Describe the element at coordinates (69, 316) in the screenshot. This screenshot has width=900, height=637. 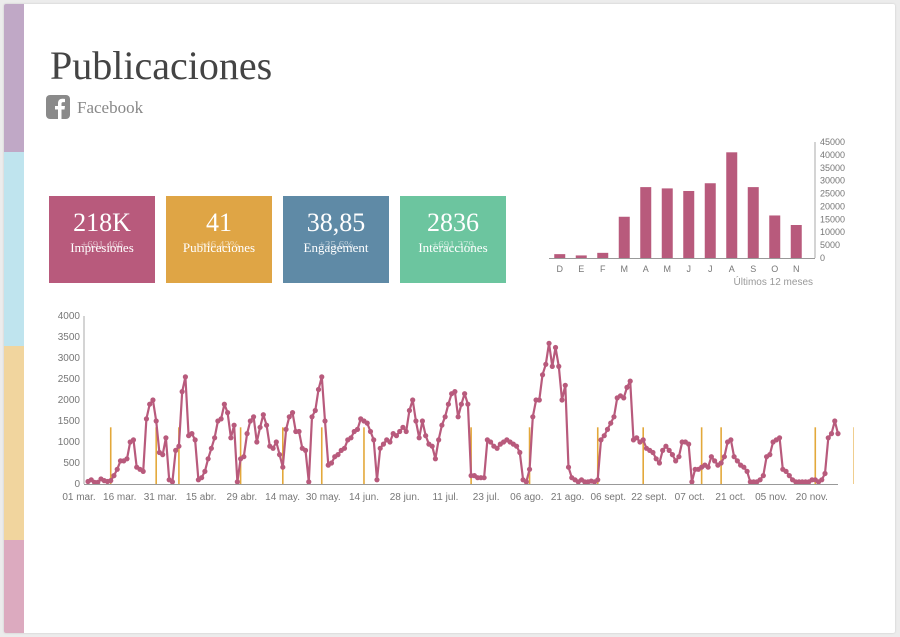
I see `y-tick-label: 4000` at that location.